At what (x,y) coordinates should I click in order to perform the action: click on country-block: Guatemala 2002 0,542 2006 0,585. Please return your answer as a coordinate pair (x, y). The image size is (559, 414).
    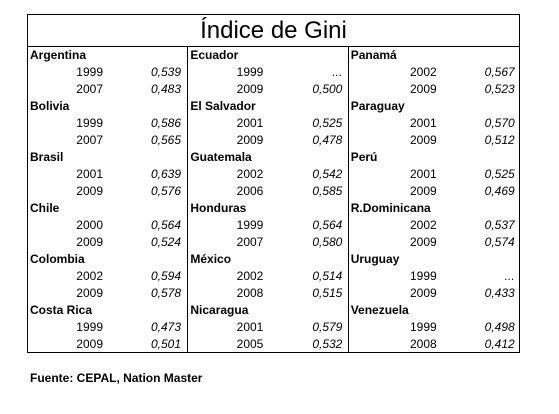
    Looking at the image, I should click on (267, 174).